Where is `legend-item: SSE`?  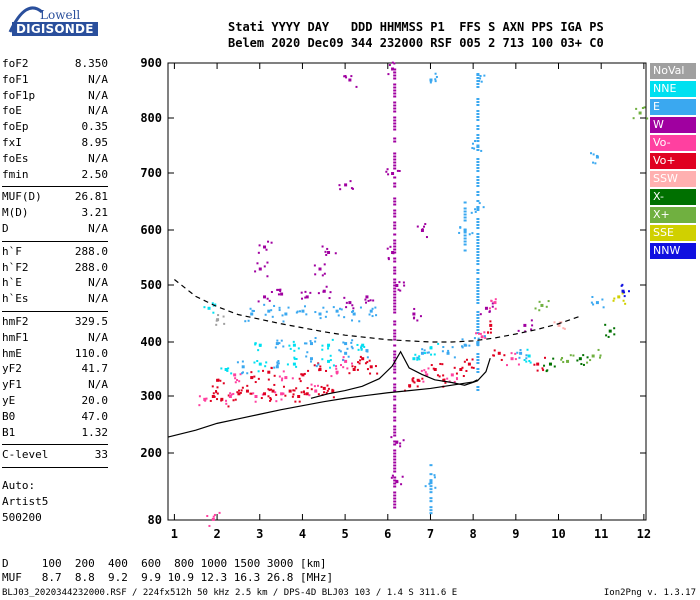
legend-item: SSE is located at coordinates (673, 233).